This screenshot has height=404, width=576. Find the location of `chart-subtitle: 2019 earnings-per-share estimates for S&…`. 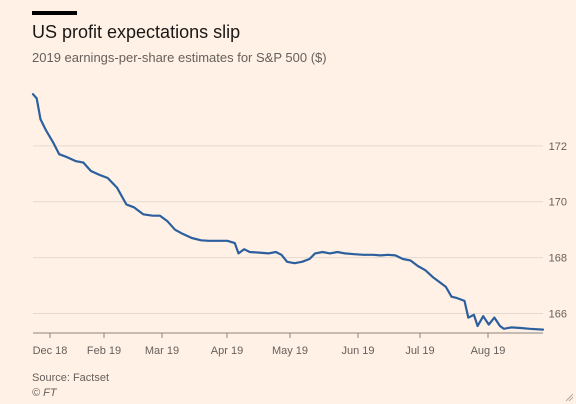

chart-subtitle: 2019 earnings-per-share estimates for S&… is located at coordinates (179, 57).